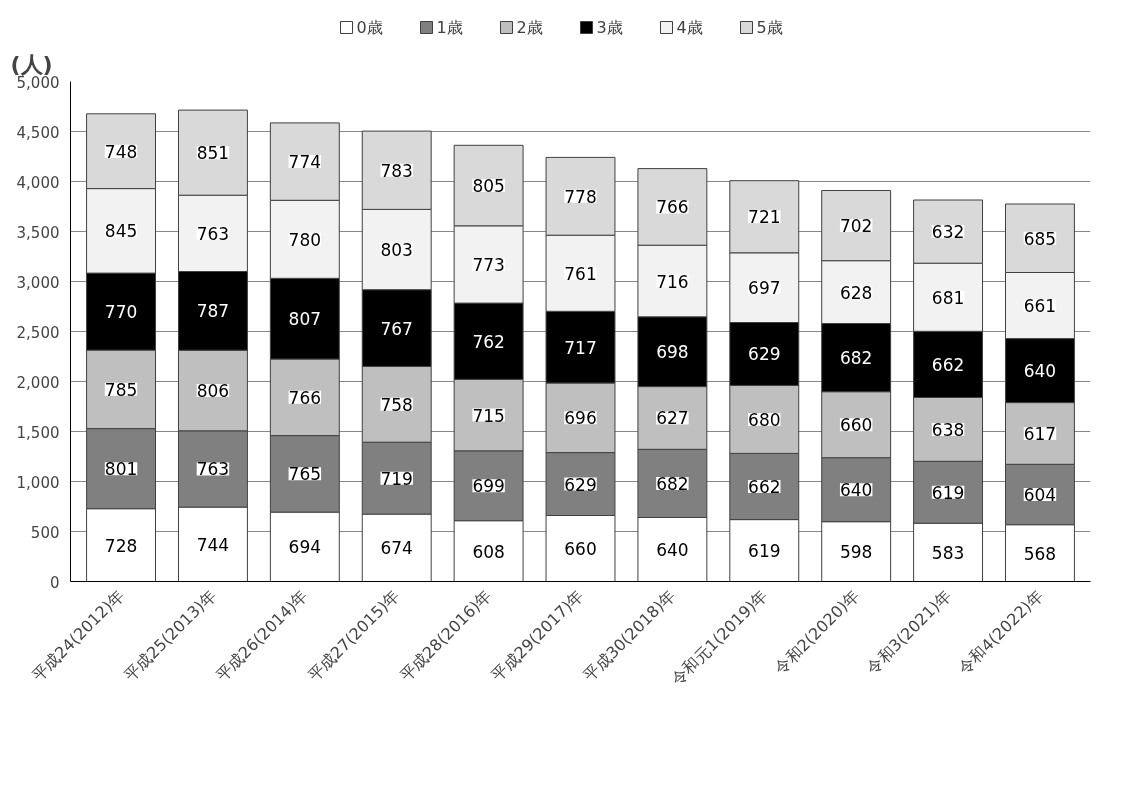  I want to click on data-label: 583, so click(948, 552).